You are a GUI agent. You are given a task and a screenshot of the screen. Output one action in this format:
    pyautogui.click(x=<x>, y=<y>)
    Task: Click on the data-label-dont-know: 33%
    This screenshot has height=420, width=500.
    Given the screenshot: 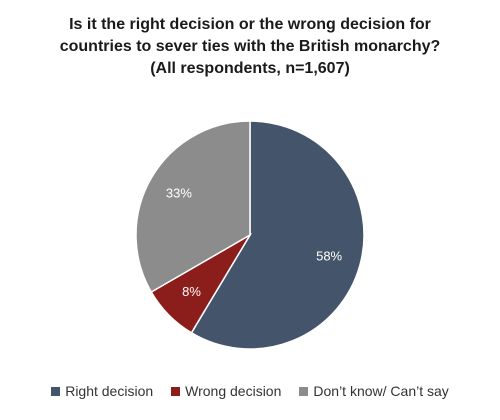 What is the action you would take?
    pyautogui.click(x=179, y=192)
    